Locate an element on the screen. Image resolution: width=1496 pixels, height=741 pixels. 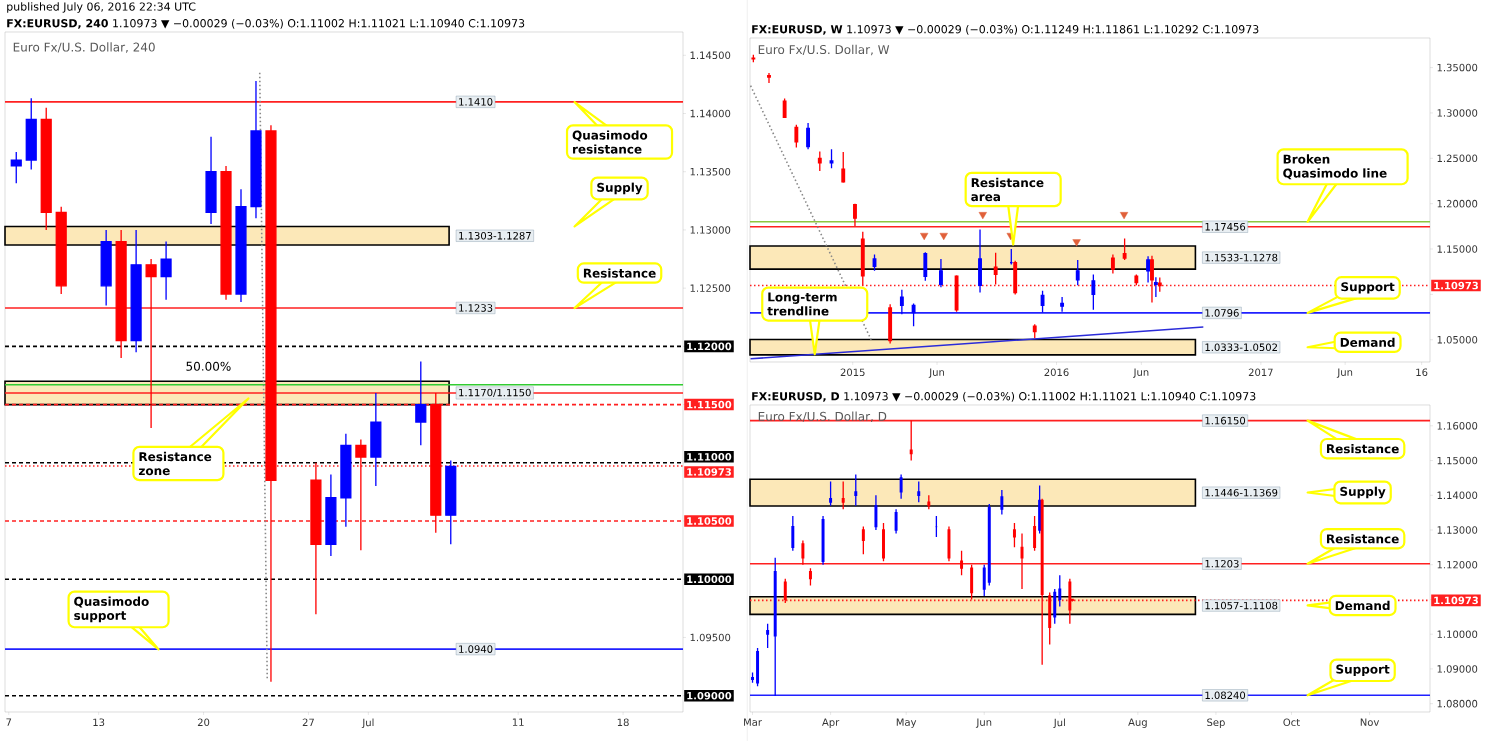
y-tick-label: 1.08000 is located at coordinates (1457, 703).